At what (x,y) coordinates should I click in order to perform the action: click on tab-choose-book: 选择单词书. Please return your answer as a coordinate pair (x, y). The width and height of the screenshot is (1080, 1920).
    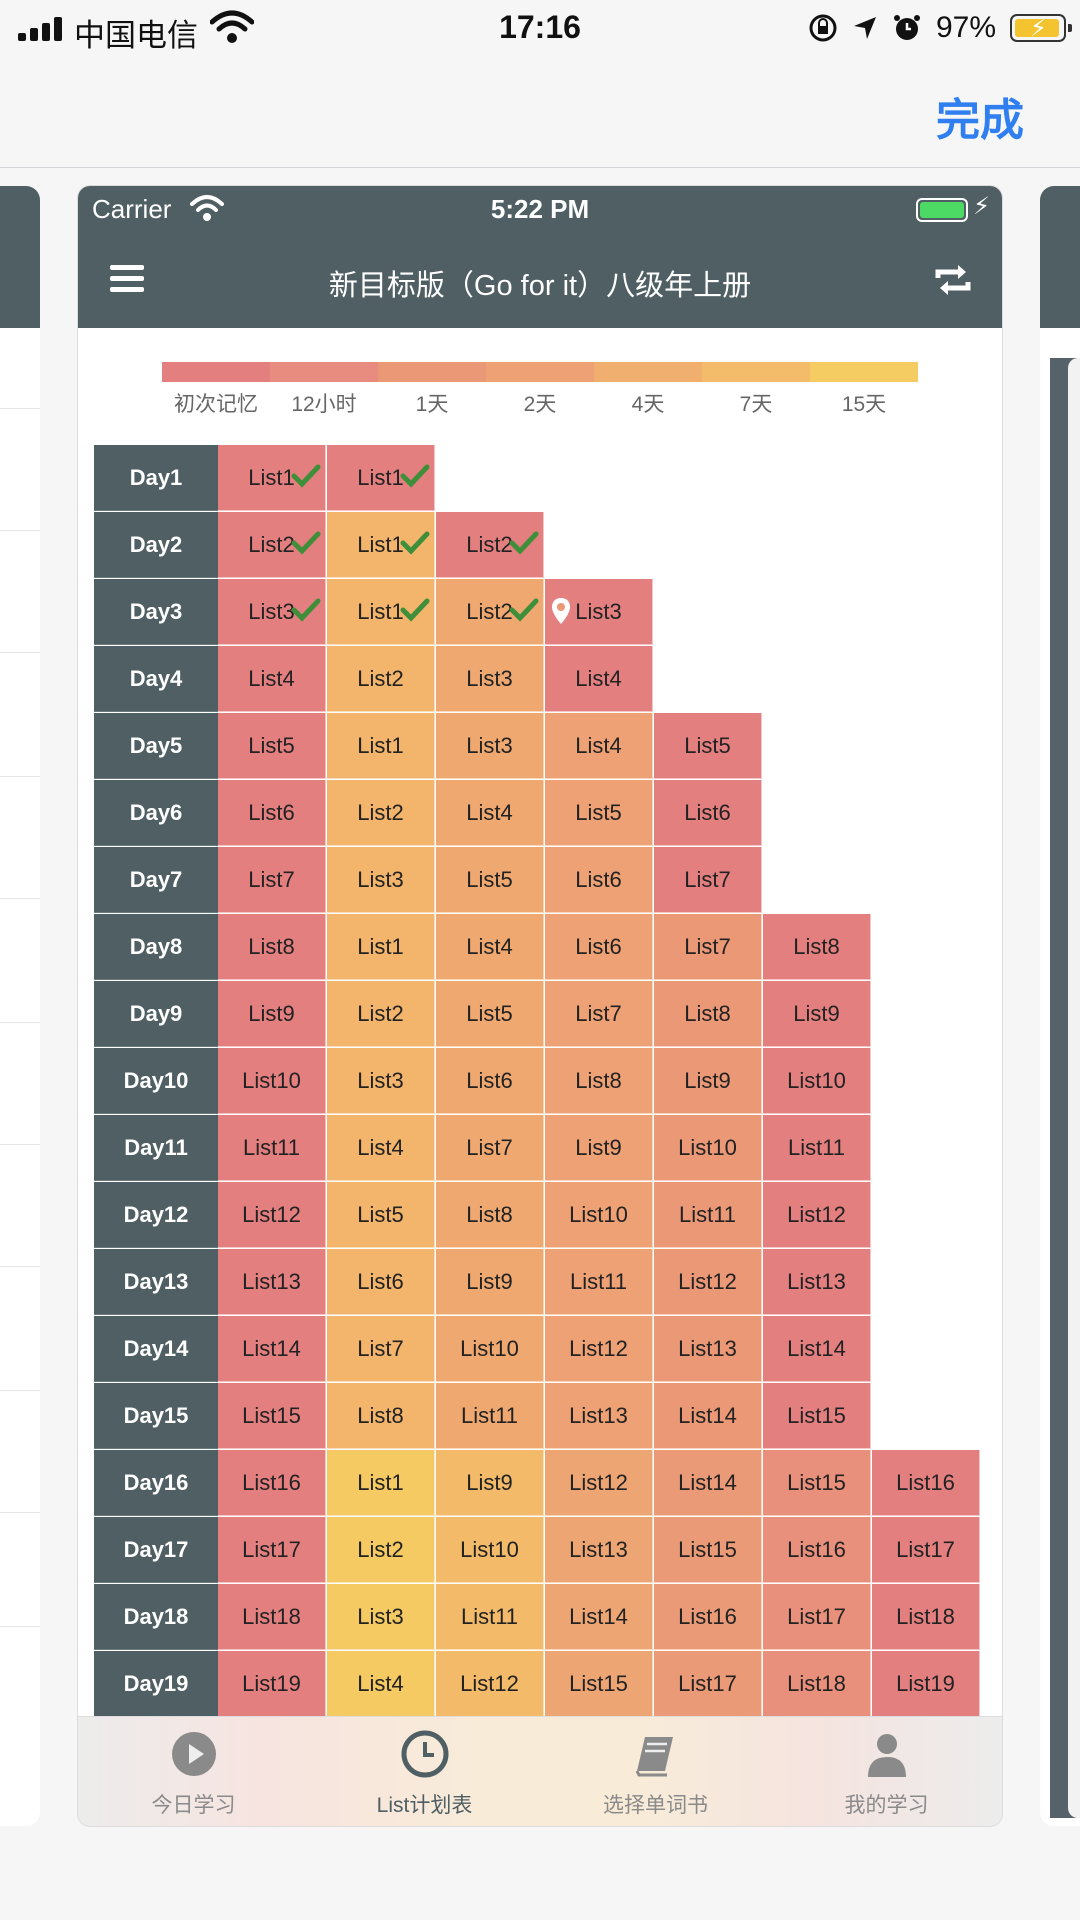
    Looking at the image, I should click on (655, 1771).